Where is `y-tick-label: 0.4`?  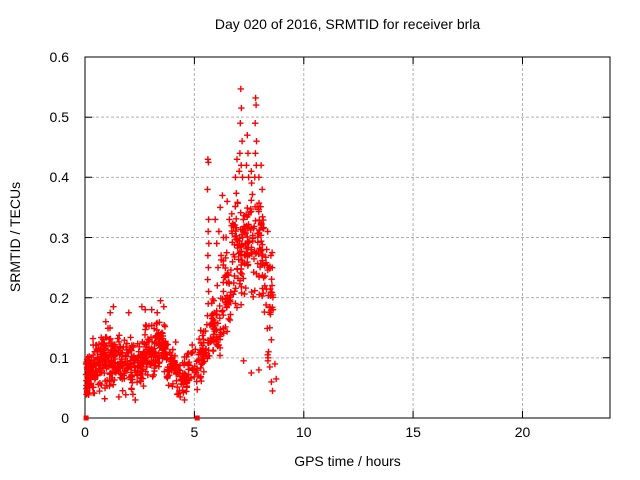
y-tick-label: 0.4 is located at coordinates (59, 177).